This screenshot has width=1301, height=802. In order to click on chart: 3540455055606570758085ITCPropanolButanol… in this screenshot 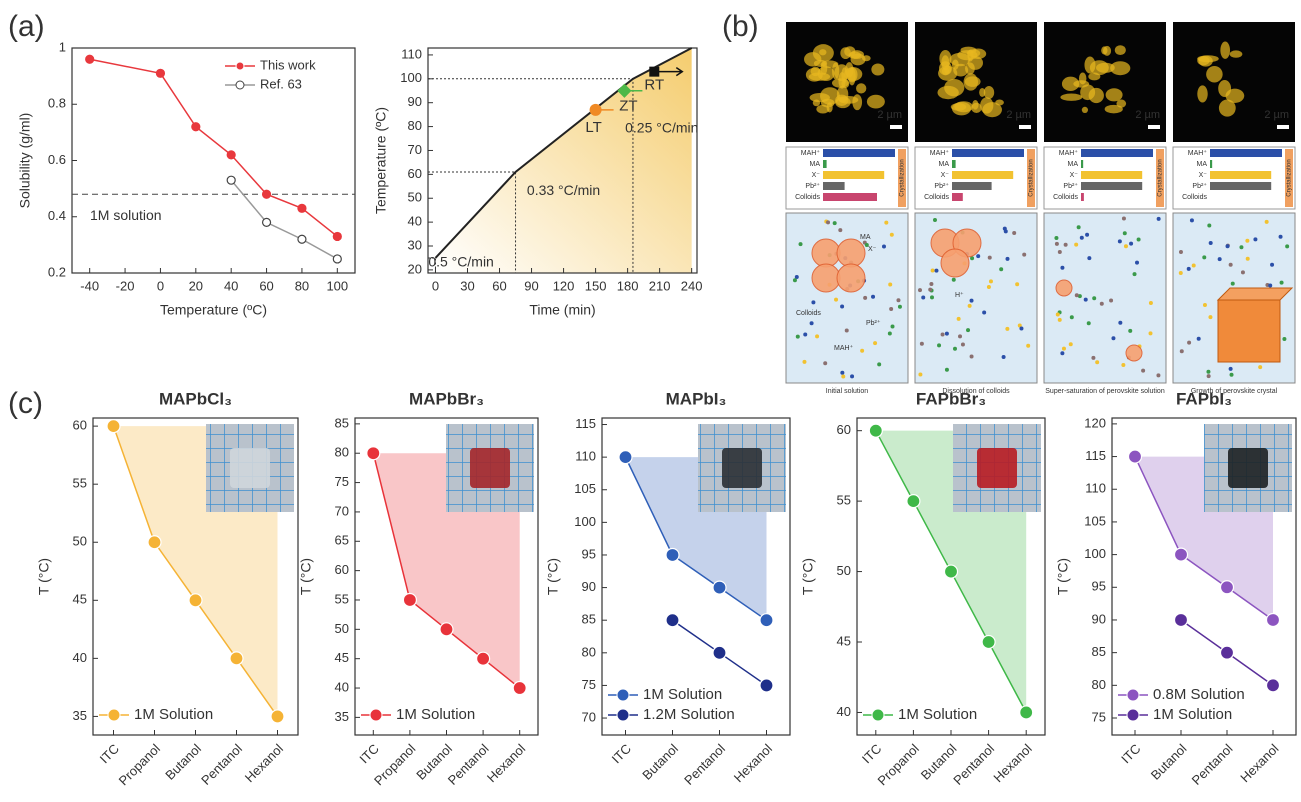, I will do `click(418, 588)`.